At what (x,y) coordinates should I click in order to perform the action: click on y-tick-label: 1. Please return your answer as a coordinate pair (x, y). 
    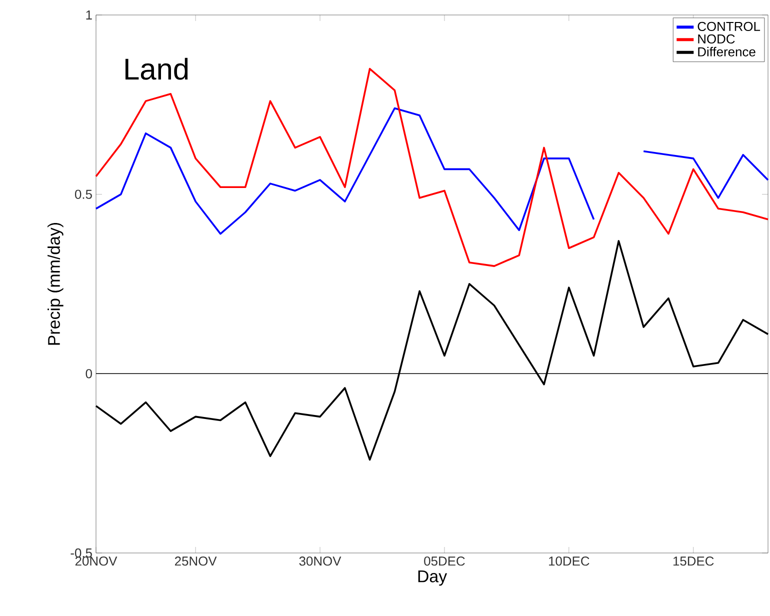
    Looking at the image, I should click on (89, 15).